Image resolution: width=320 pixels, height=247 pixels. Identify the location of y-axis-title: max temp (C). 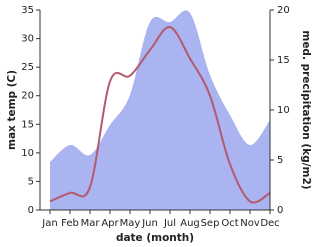
(12, 110).